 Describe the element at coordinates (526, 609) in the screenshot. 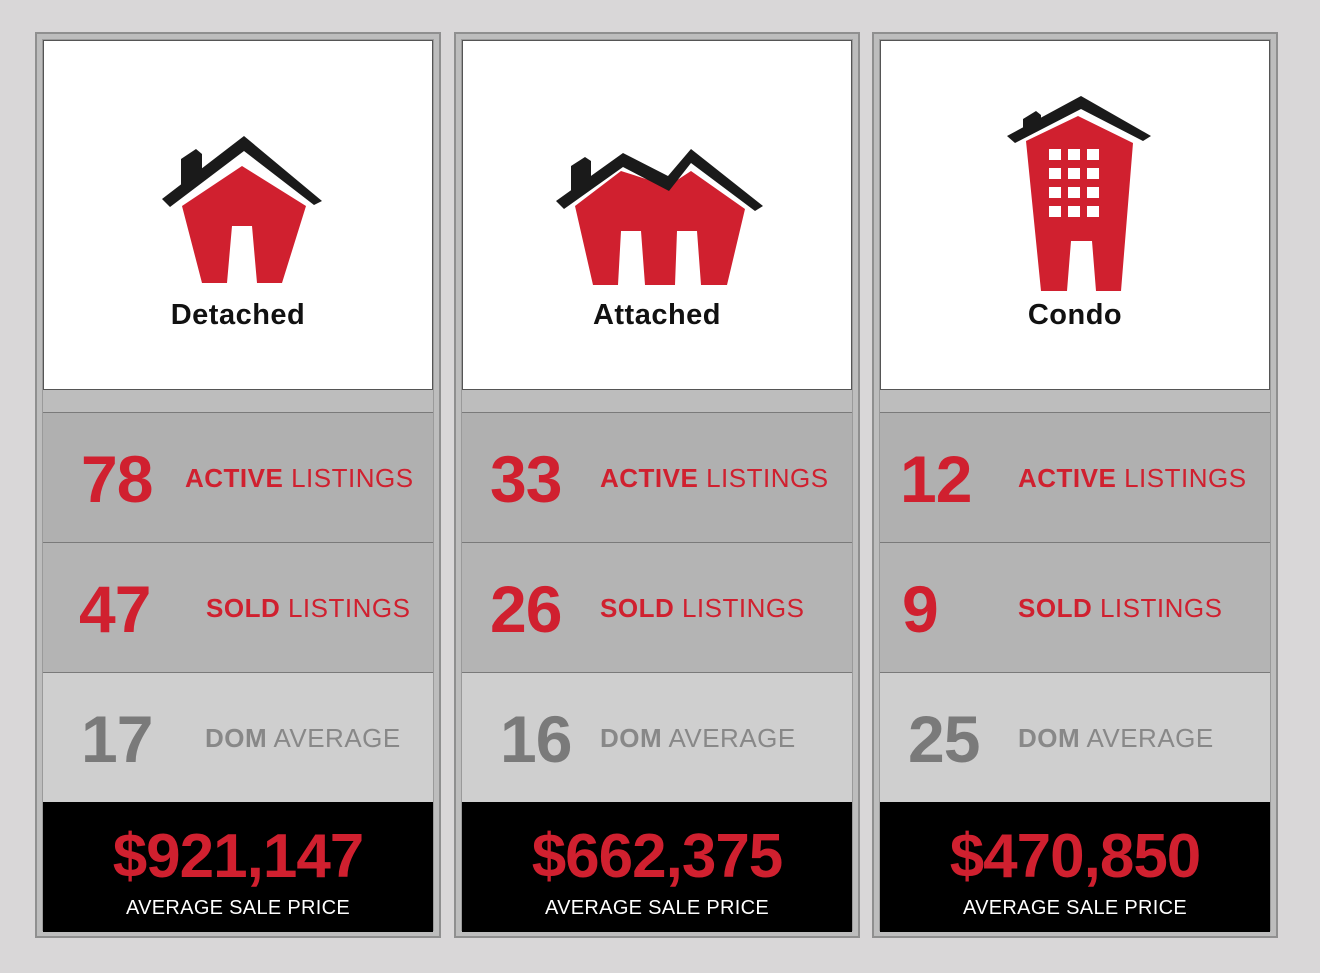

I see `sold-listings-count: 26` at that location.